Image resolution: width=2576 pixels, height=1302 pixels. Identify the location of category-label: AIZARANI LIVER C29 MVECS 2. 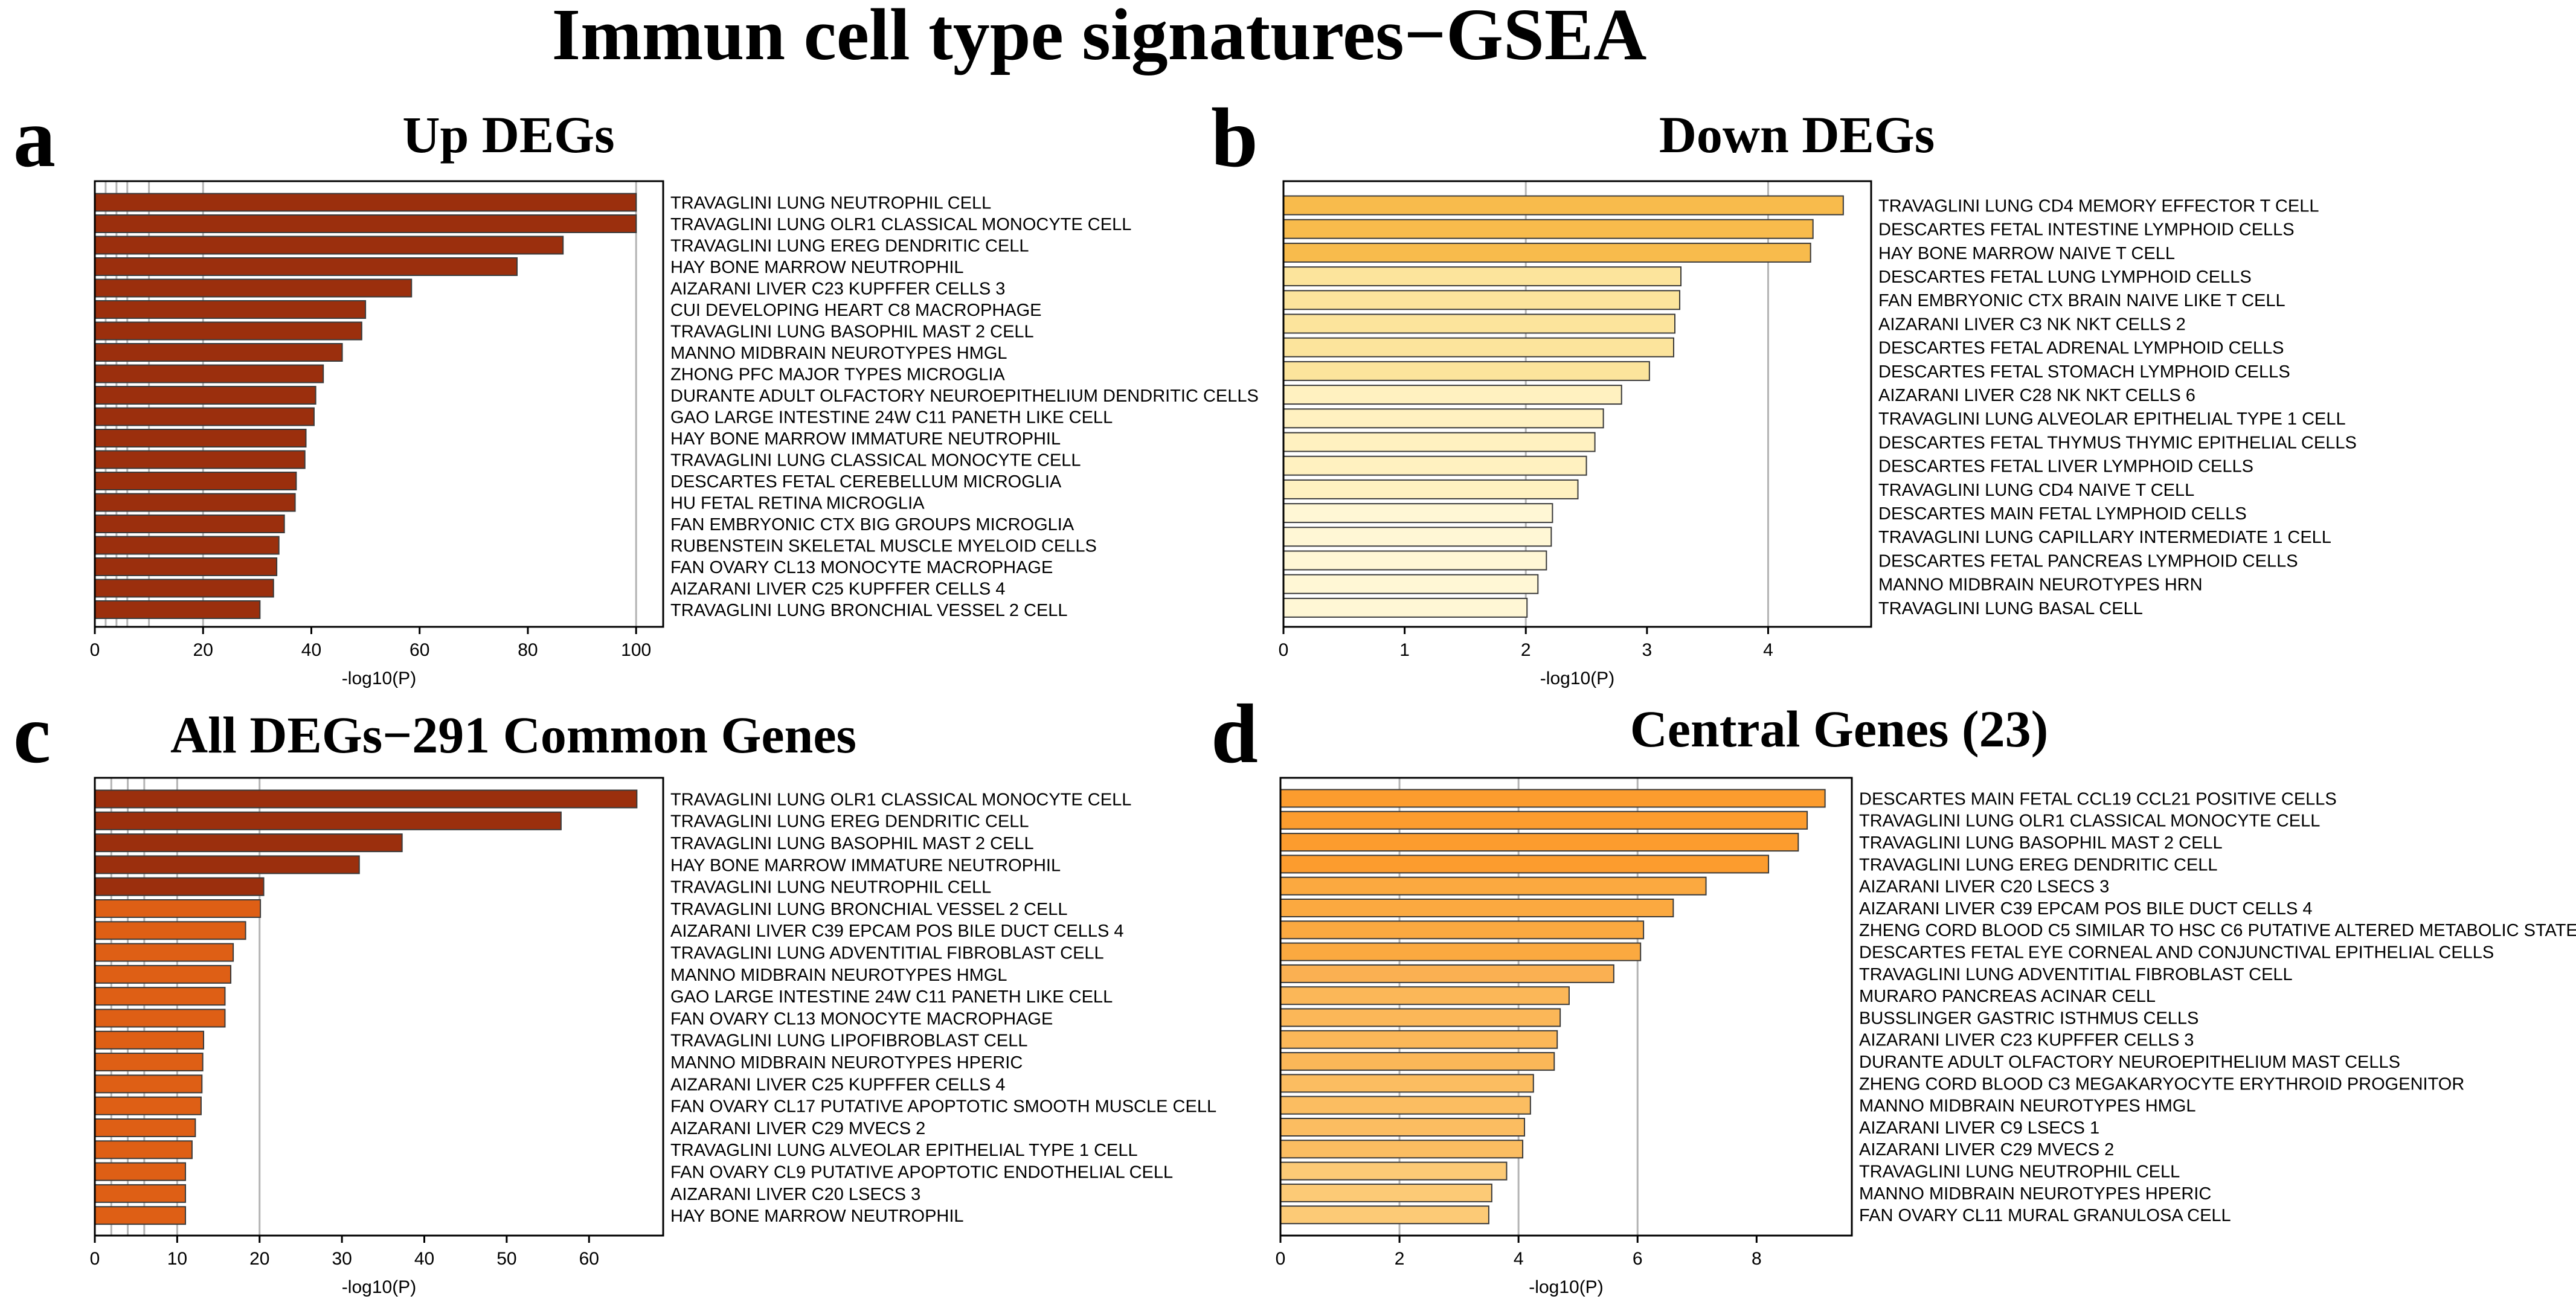
(797, 1128).